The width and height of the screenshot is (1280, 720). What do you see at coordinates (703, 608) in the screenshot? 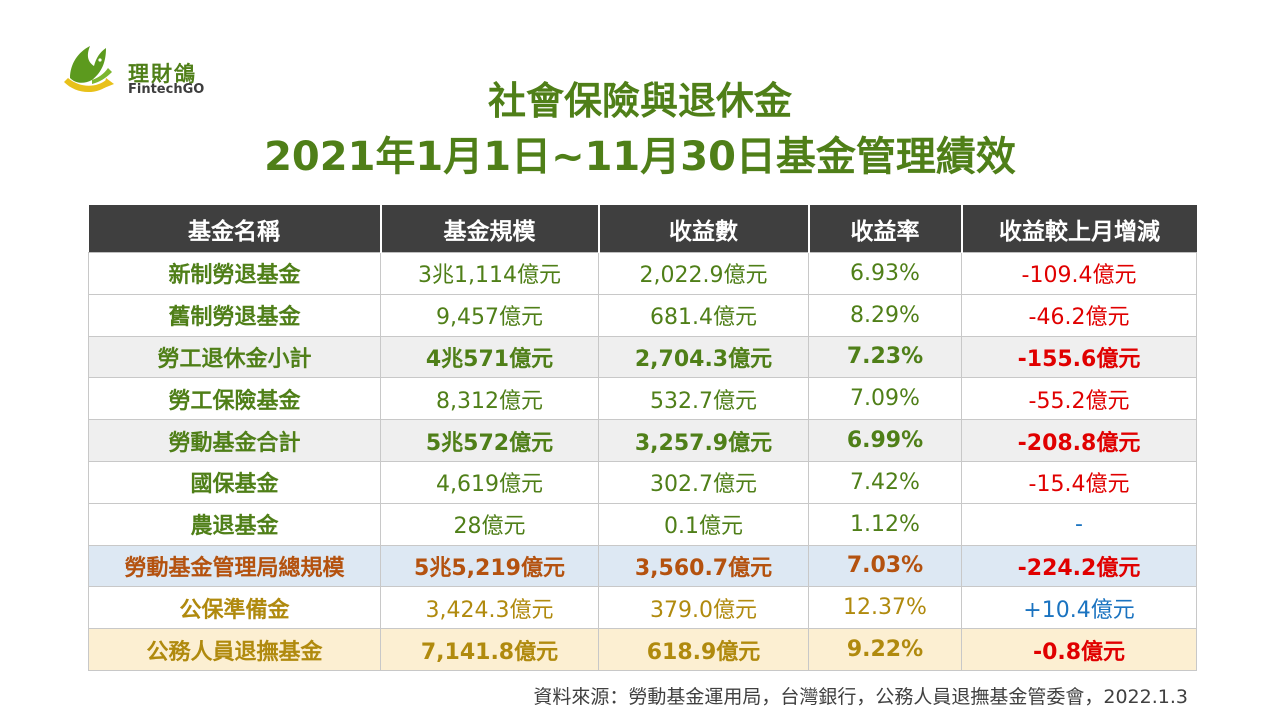
I see `fund-income: 379.0億元` at bounding box center [703, 608].